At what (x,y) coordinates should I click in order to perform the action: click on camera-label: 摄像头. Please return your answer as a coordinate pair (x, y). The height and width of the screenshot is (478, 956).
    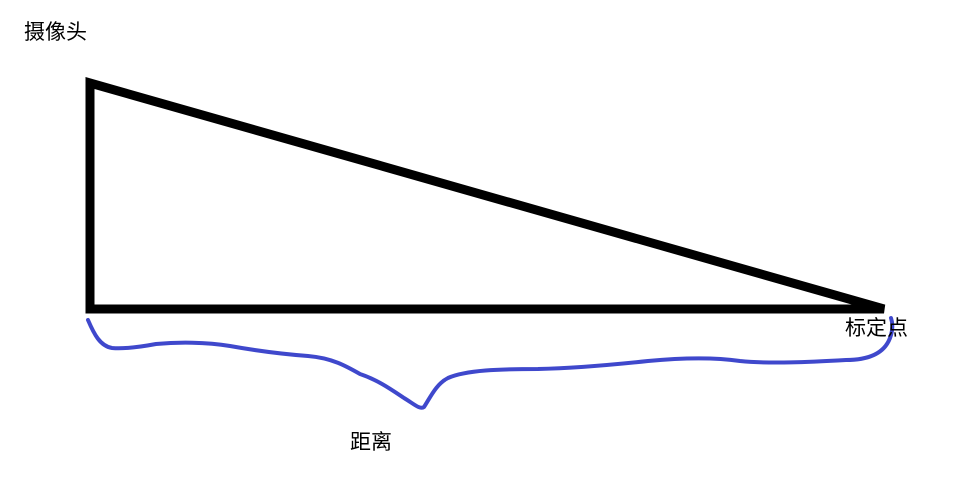
    Looking at the image, I should click on (55, 32).